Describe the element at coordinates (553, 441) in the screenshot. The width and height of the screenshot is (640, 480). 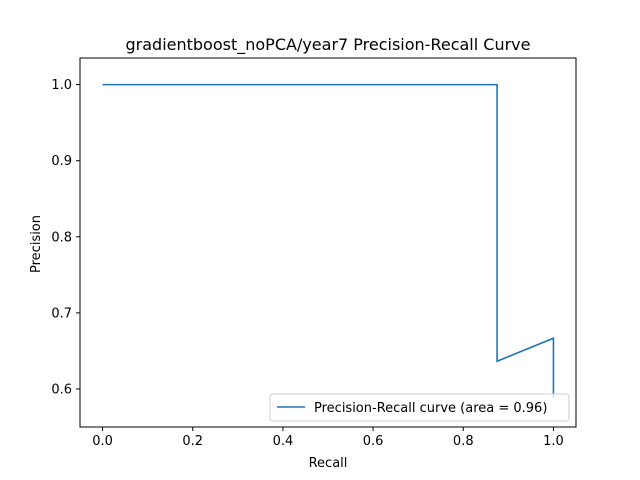
I see `x-tick-label: 1.0` at that location.